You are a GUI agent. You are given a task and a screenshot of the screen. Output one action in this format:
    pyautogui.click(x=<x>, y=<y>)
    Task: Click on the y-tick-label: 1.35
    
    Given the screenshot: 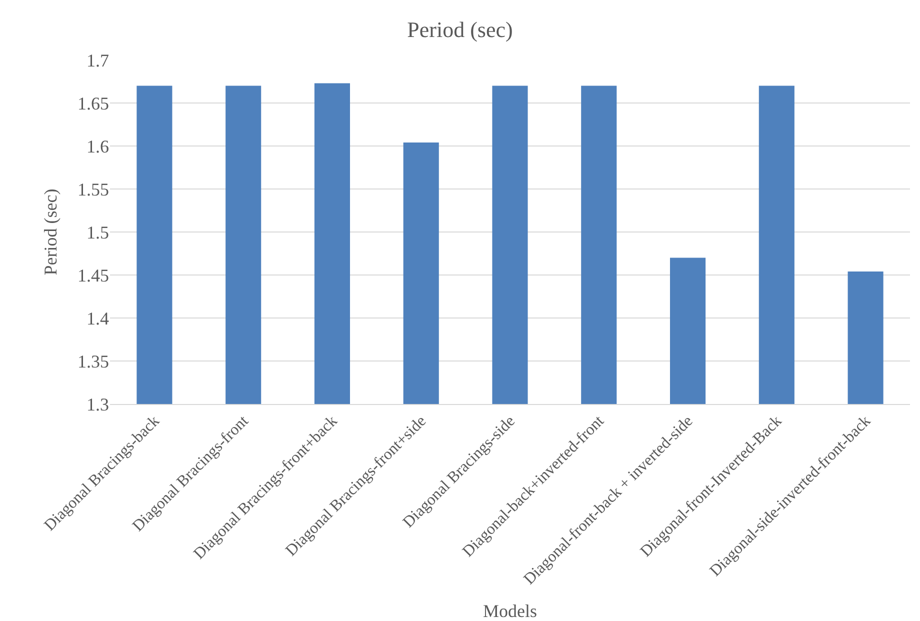 What is the action you would take?
    pyautogui.click(x=93, y=361)
    